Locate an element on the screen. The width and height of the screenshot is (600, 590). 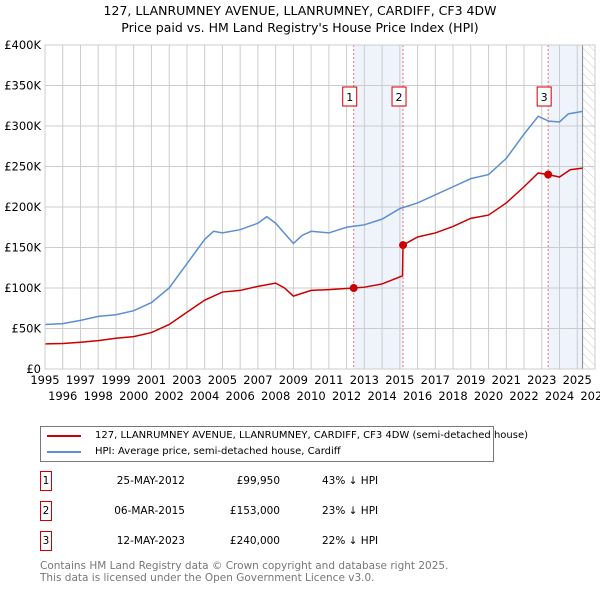
sale-label: 3 is located at coordinates (544, 97).